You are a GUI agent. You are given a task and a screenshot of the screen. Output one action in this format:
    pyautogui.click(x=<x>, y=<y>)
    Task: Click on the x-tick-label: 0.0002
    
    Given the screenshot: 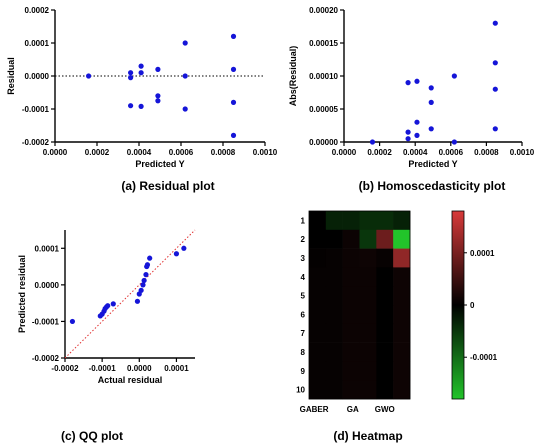 What is the action you would take?
    pyautogui.click(x=97, y=152)
    